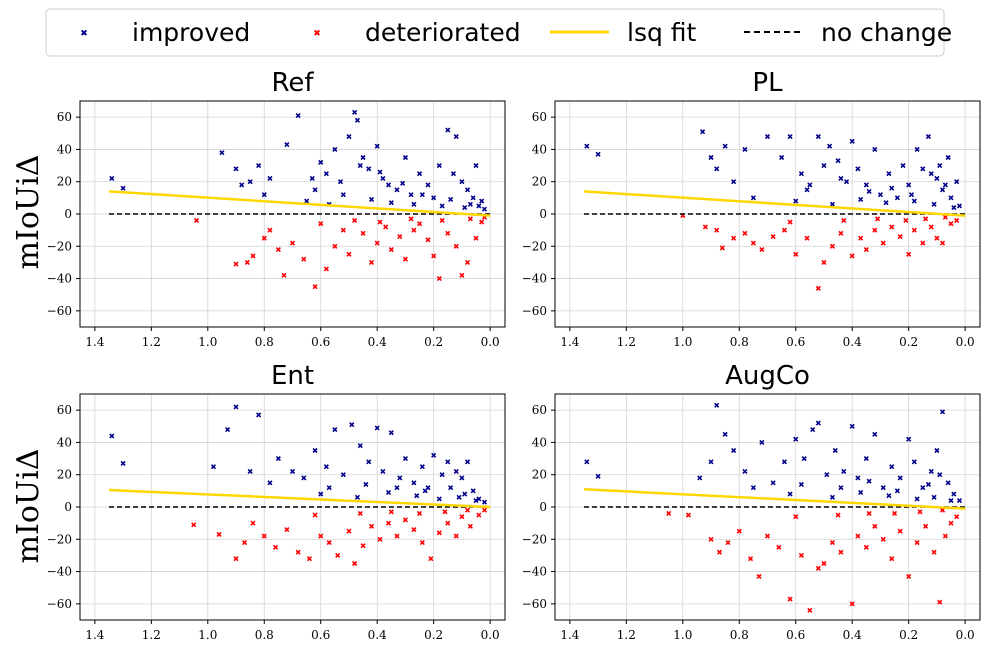 This screenshot has width=990, height=651. I want to click on y-tick-label: 40, so click(64, 442).